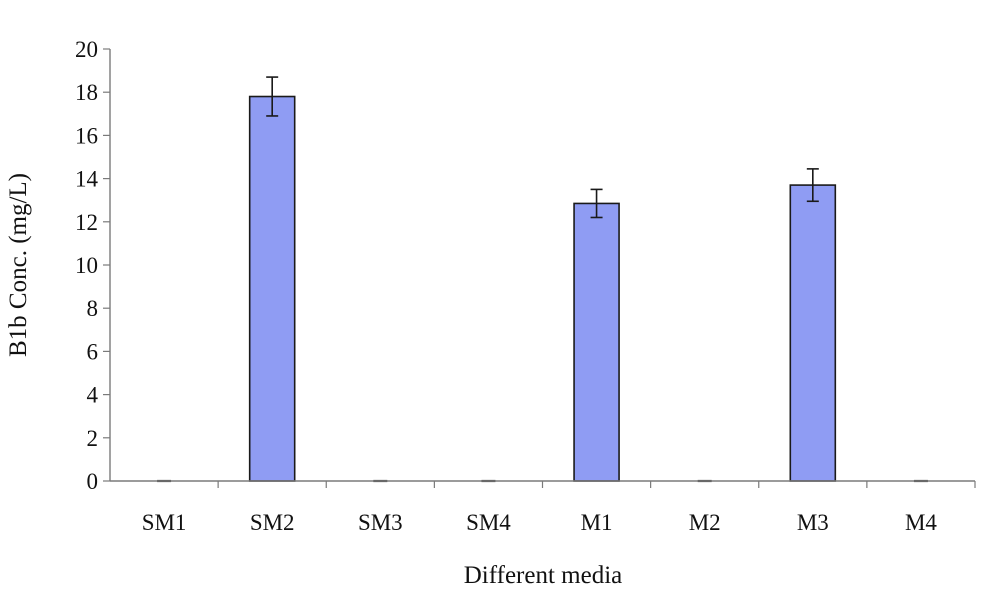 This screenshot has height=610, width=1000. I want to click on x-tick-label-m2: M2, so click(705, 522).